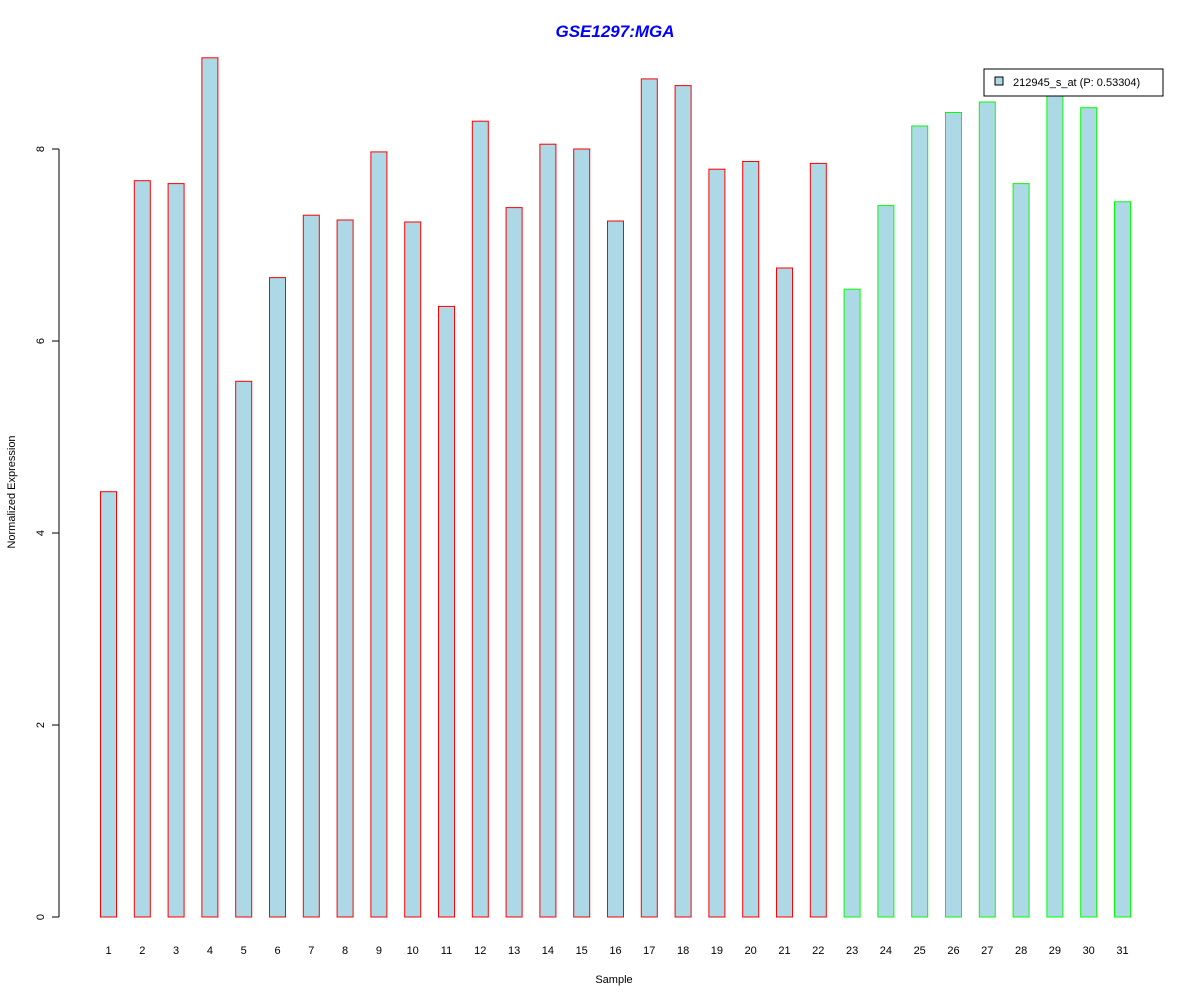 The width and height of the screenshot is (1200, 1000). Describe the element at coordinates (47, 533) in the screenshot. I see `y-axis: 0 2 4 6 8` at that location.